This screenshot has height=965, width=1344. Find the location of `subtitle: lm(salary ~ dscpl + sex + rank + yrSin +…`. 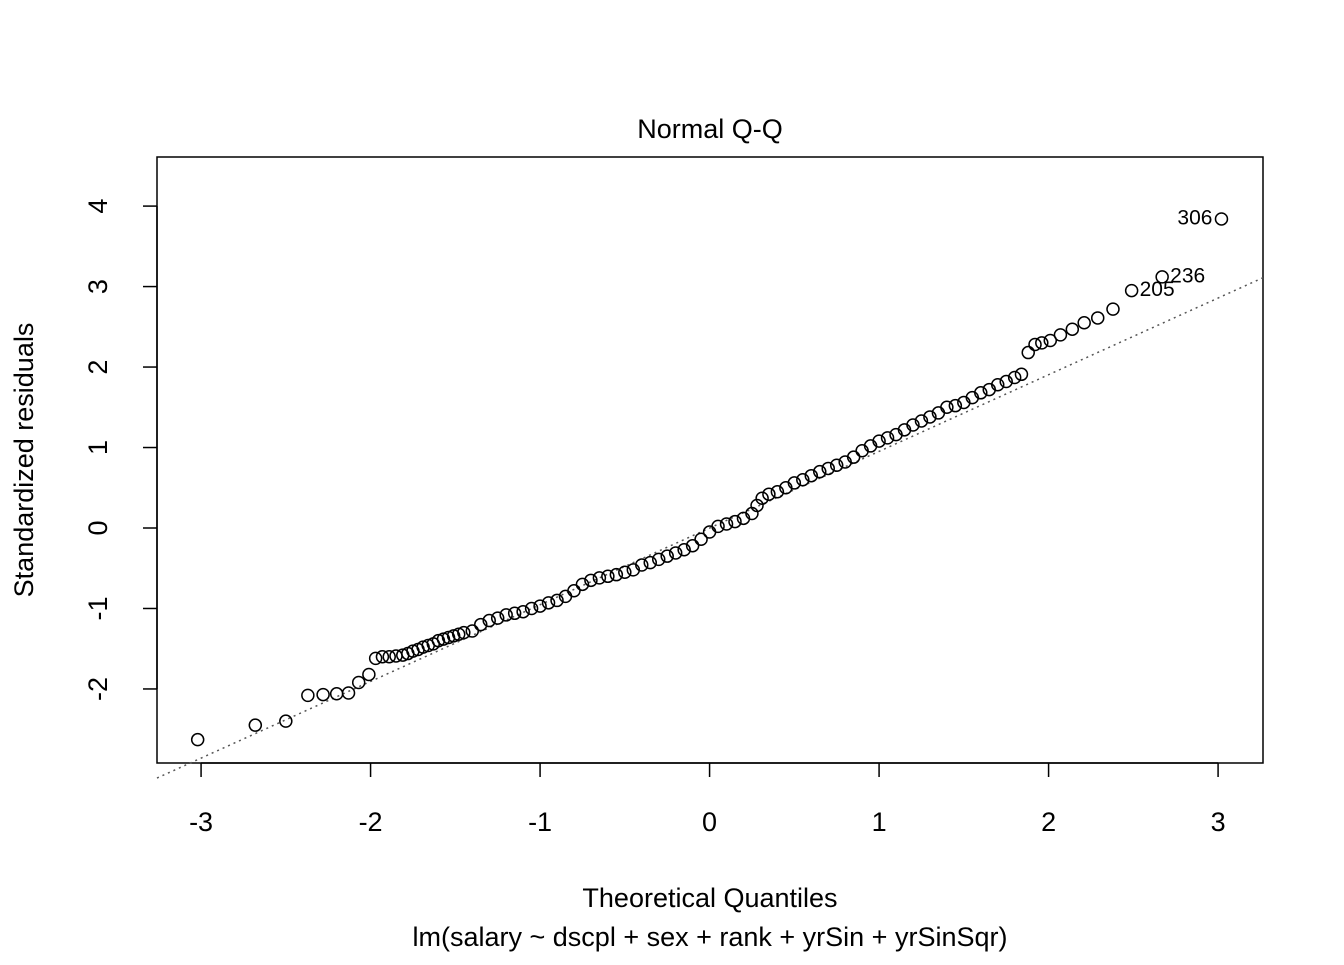

subtitle: lm(salary ~ dscpl + sex + rank + yrSin +… is located at coordinates (710, 937).